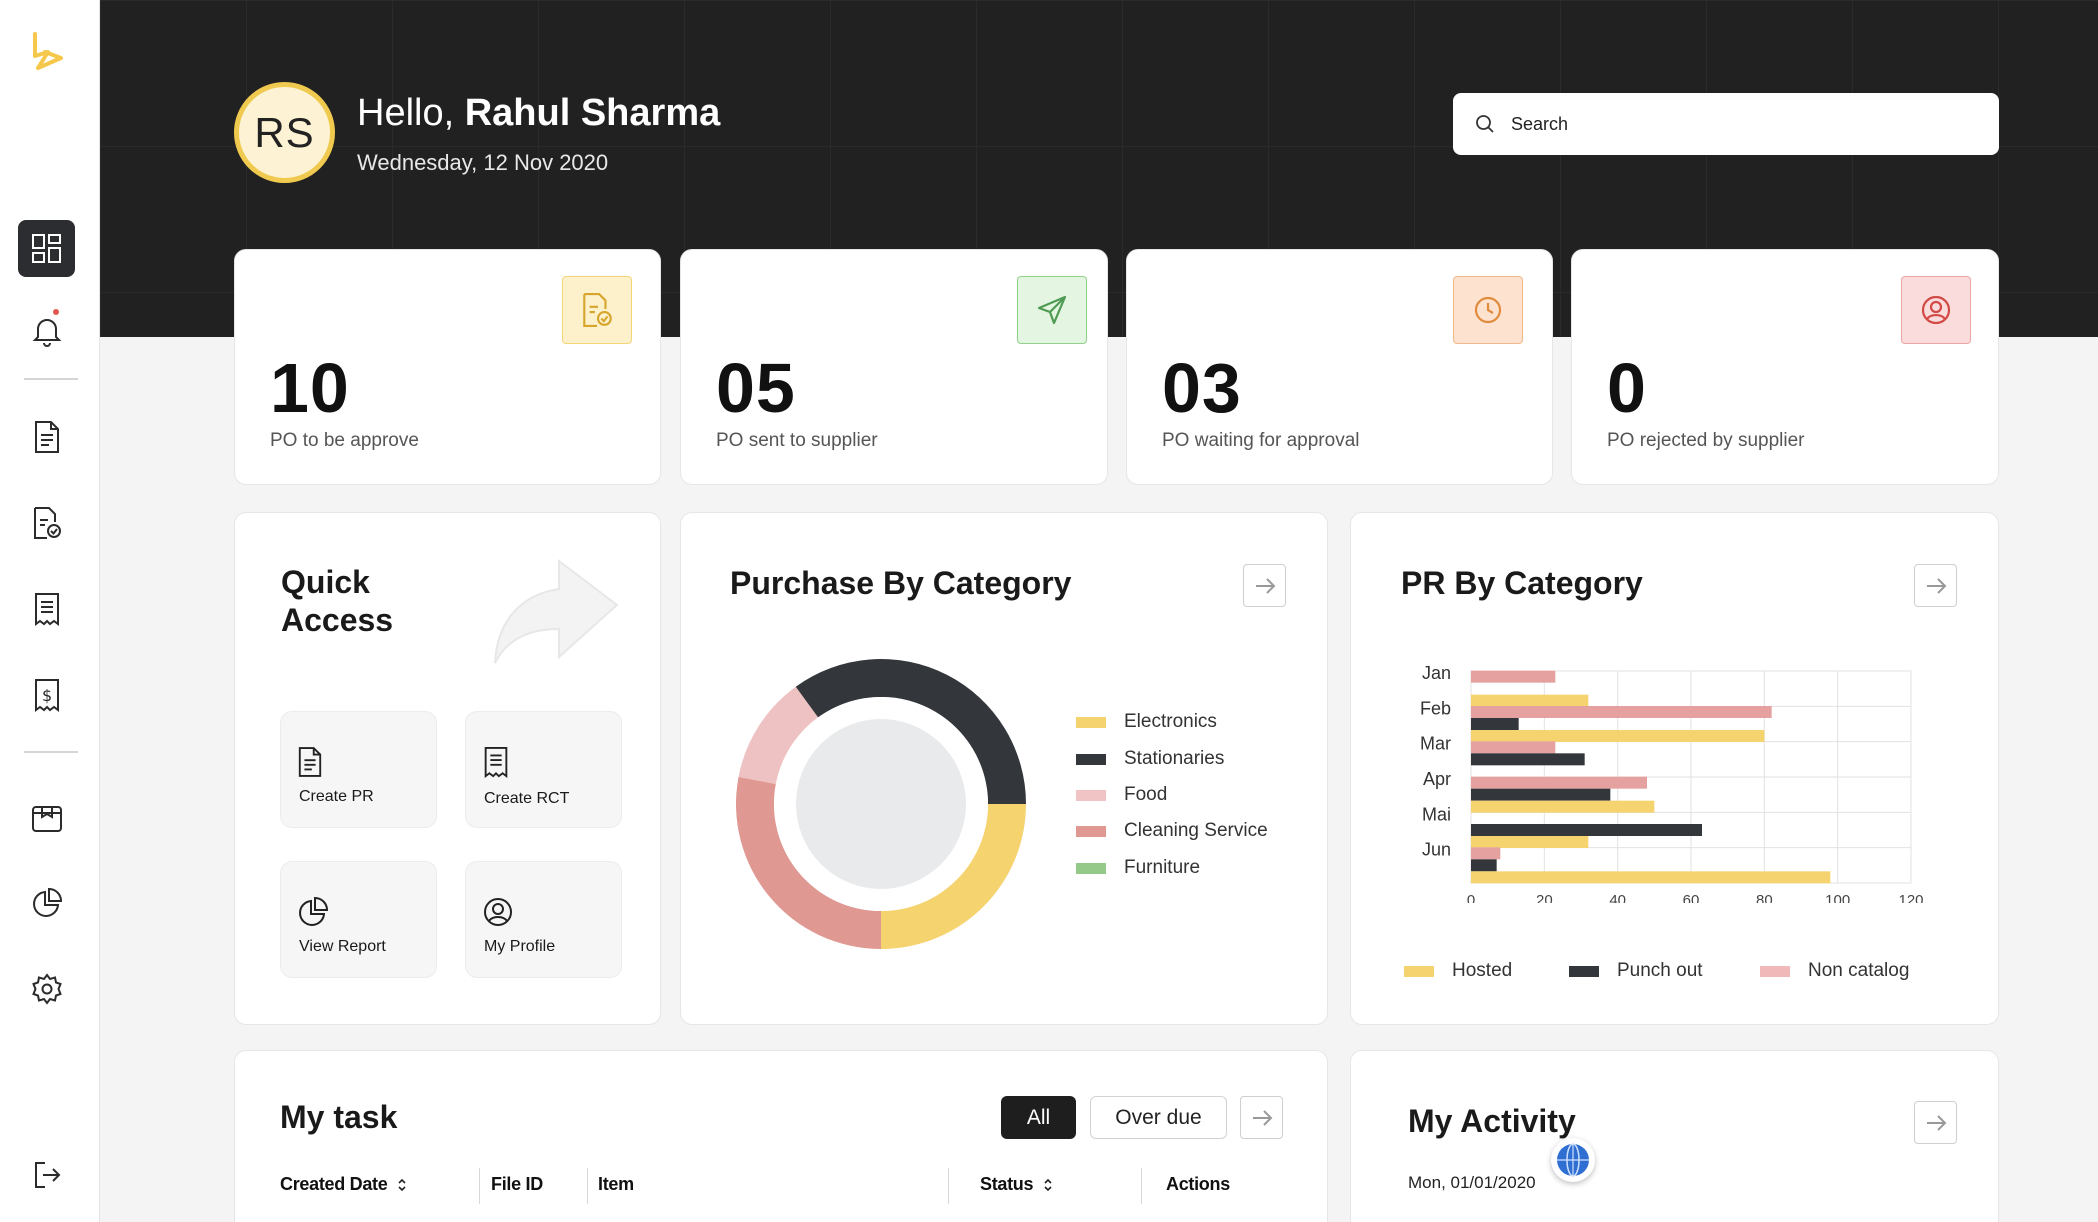 The image size is (2098, 1222). Describe the element at coordinates (1486, 853) in the screenshot. I see `bar-non-catalog-jun` at that location.